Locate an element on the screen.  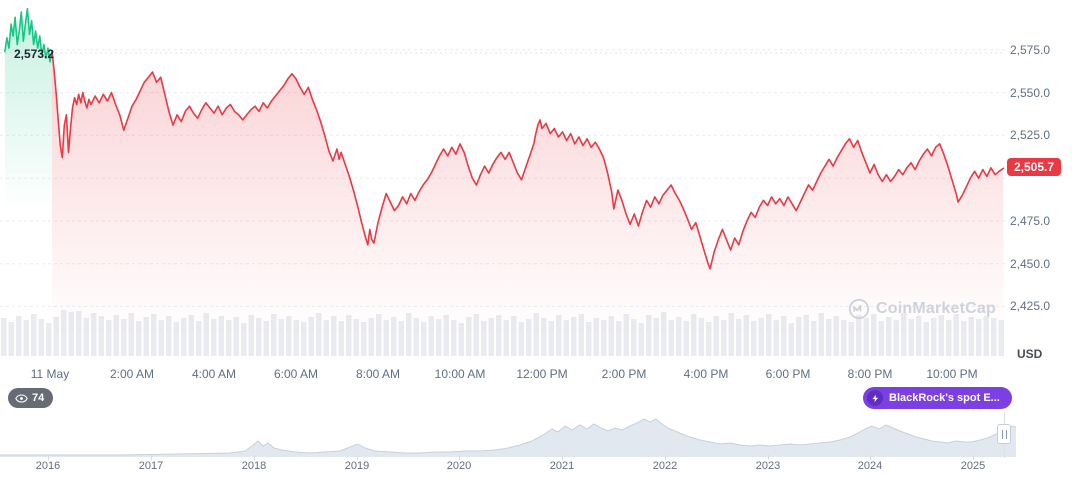
current-price-badge: 2,505.7 is located at coordinates (1034, 167).